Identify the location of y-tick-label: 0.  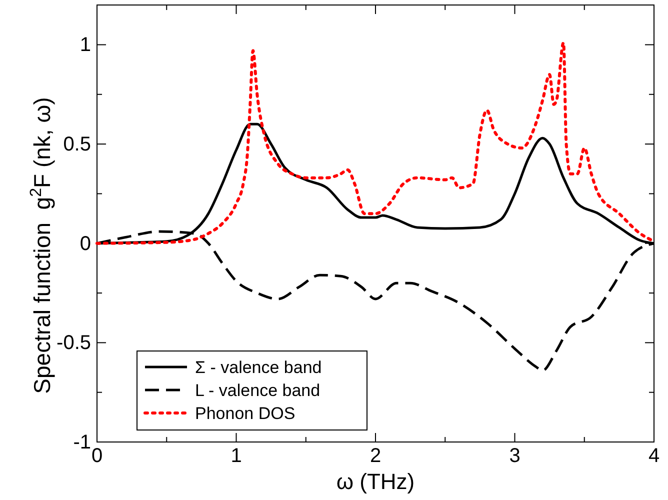
(85, 243).